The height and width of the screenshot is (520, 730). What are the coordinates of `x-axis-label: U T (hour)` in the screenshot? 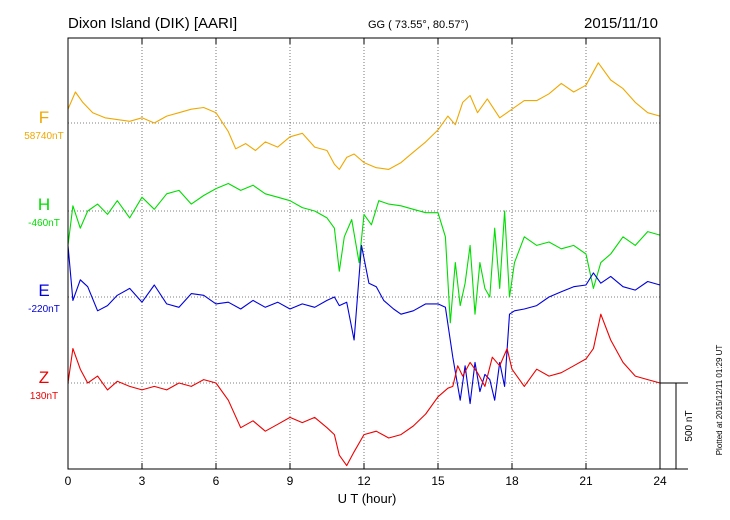 It's located at (367, 498).